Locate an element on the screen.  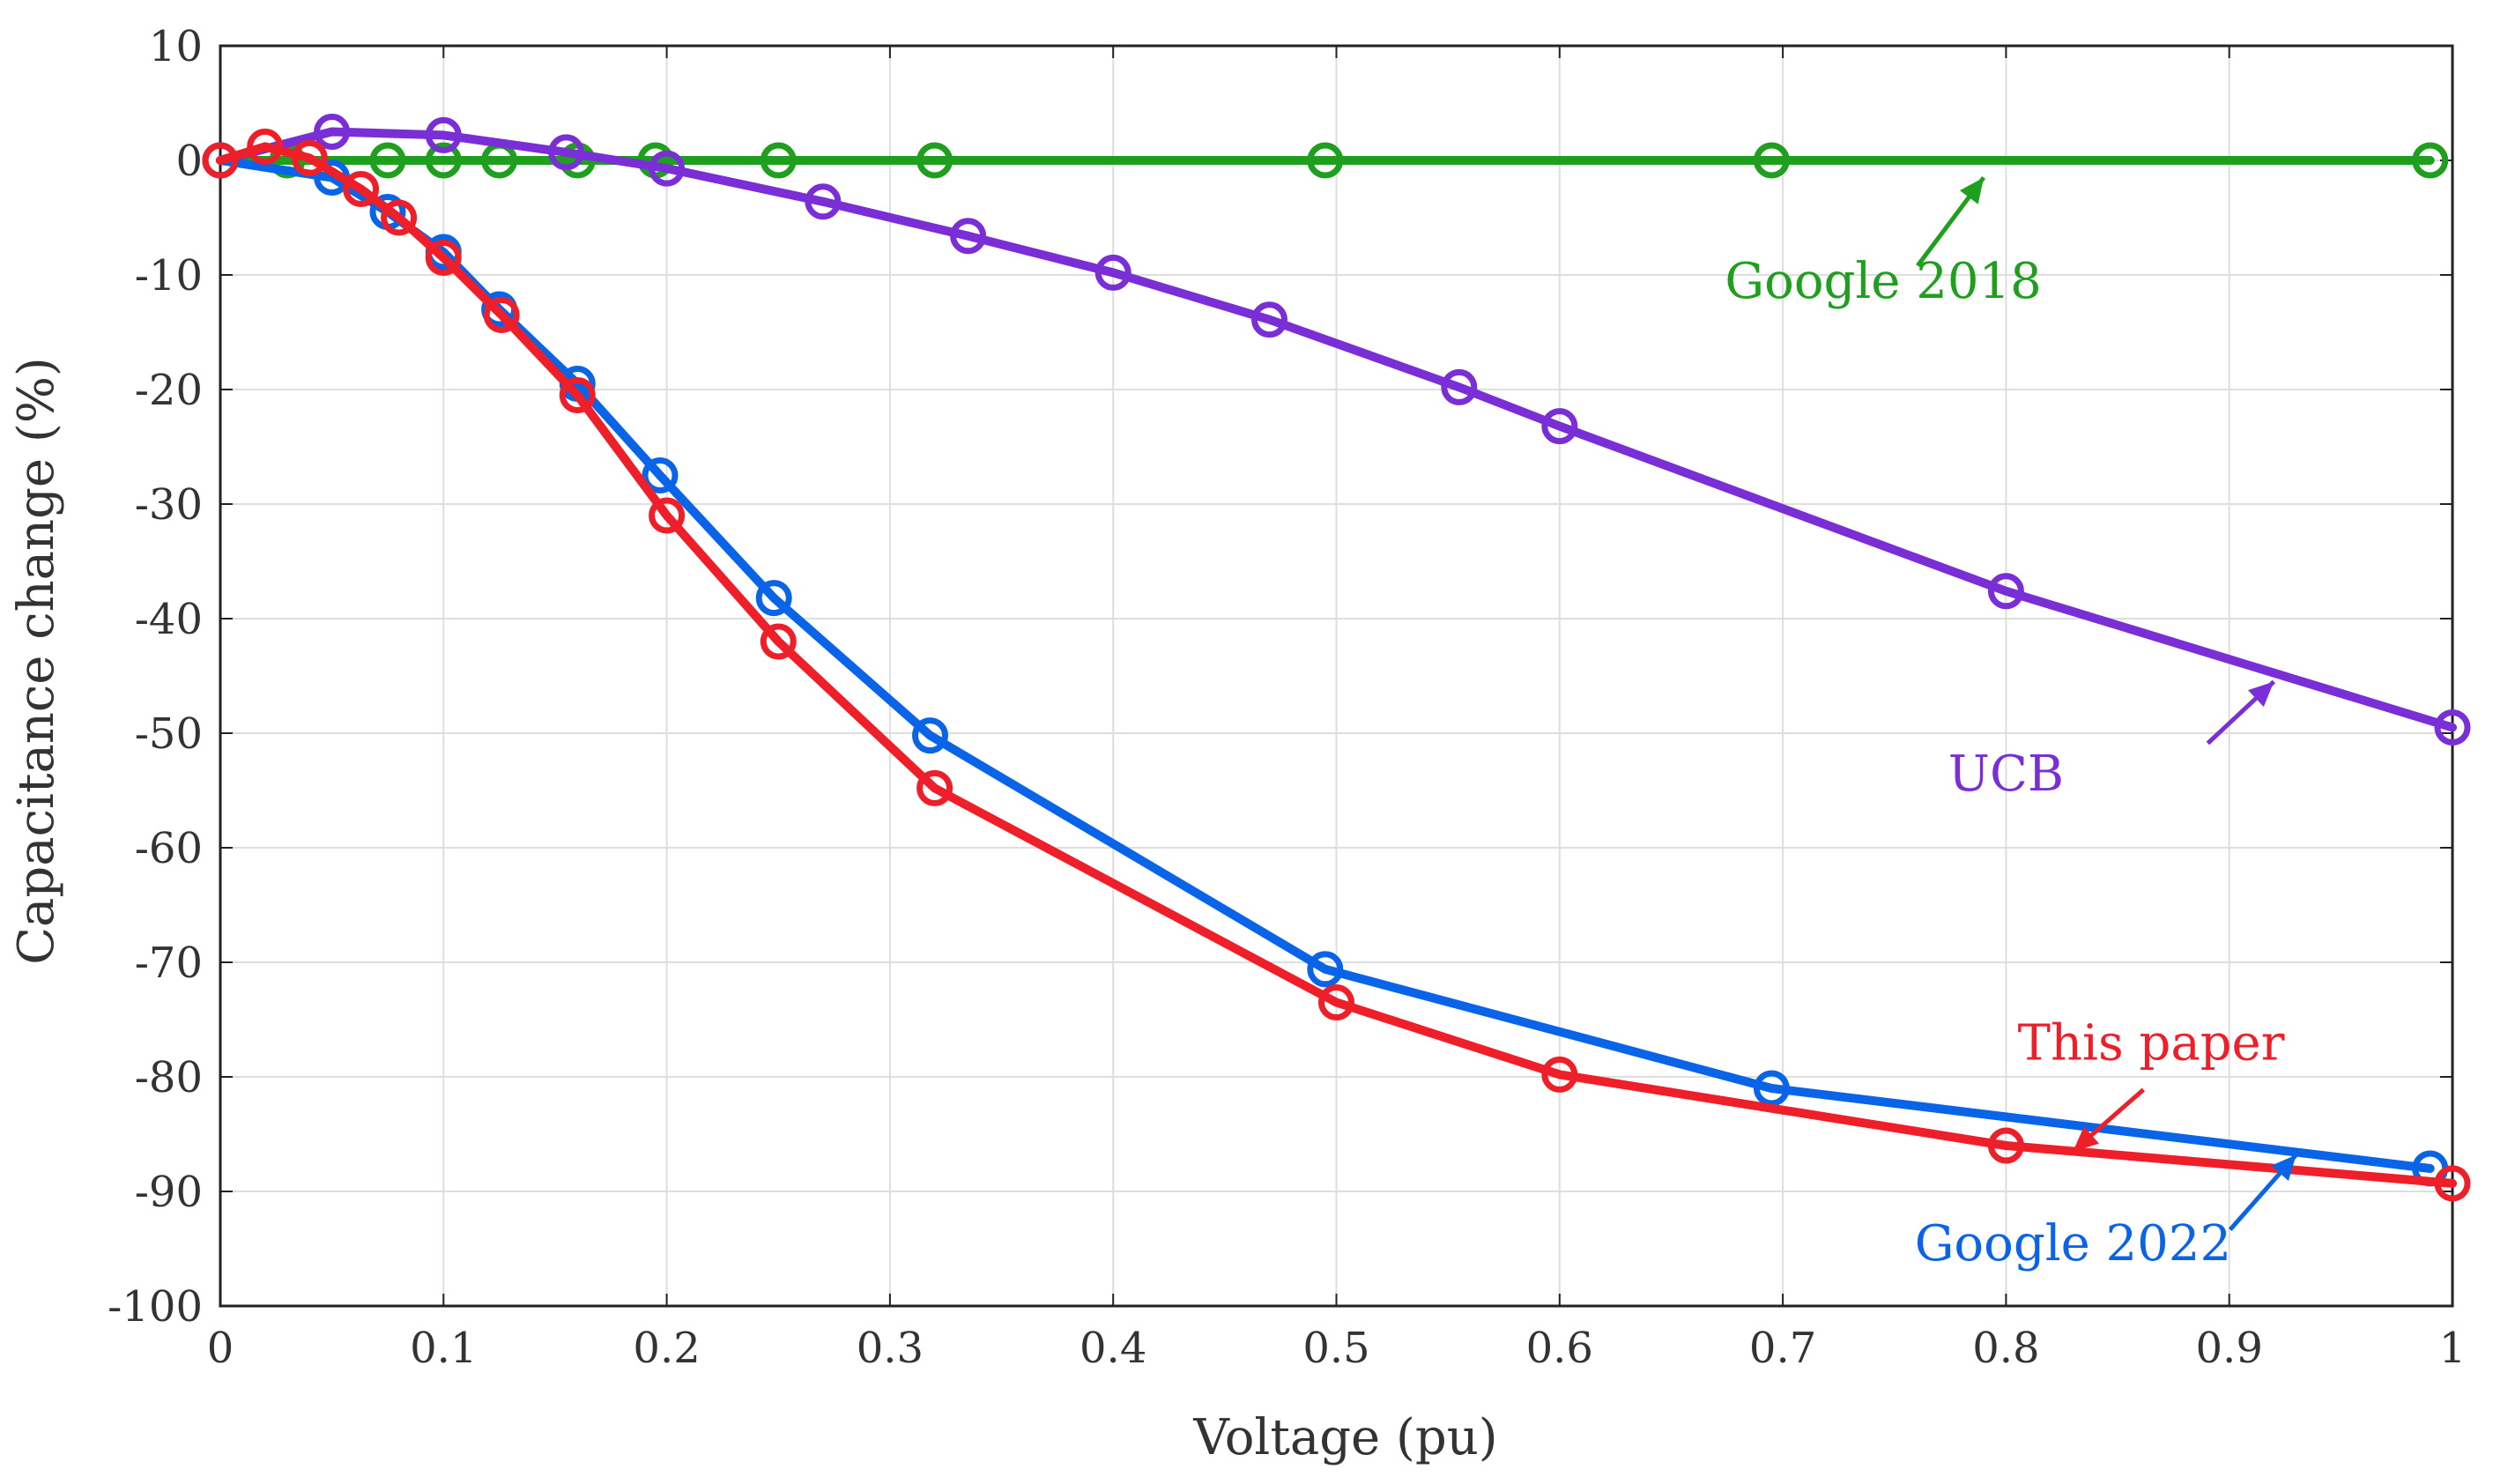
y-tick-label: -50 is located at coordinates (169, 734).